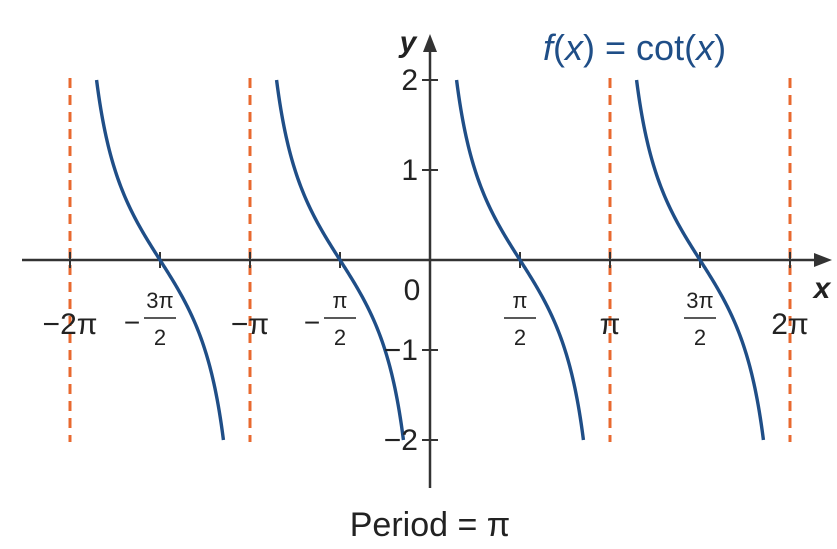  I want to click on x-axis-arrow, so click(823, 260).